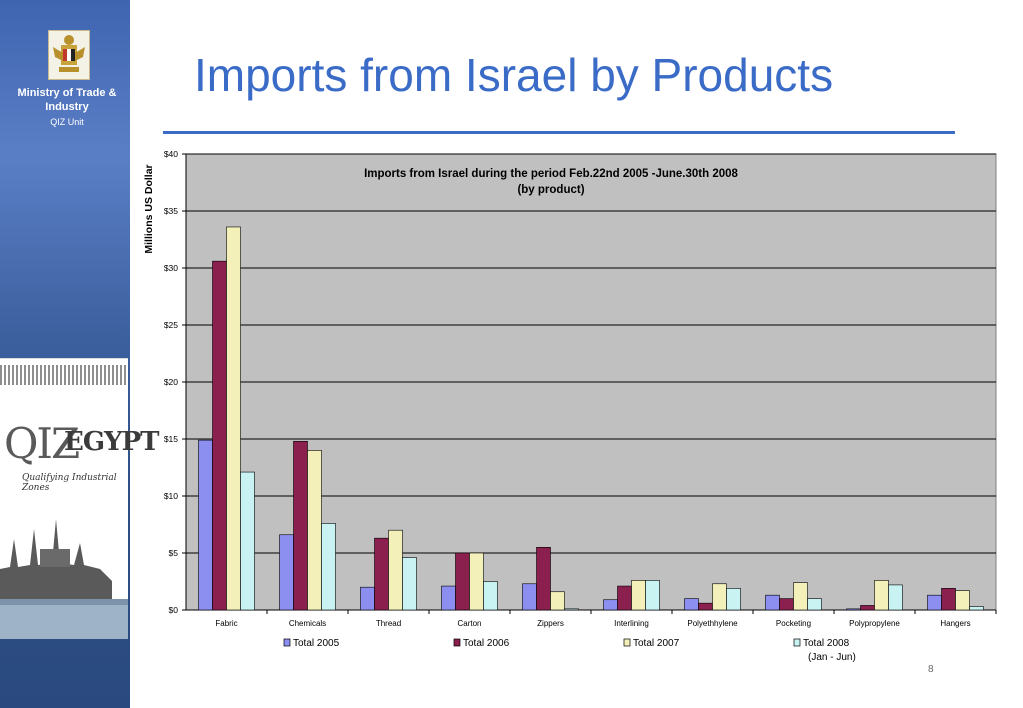  Describe the element at coordinates (826, 643) in the screenshot. I see `legend-label: Total 2008` at that location.